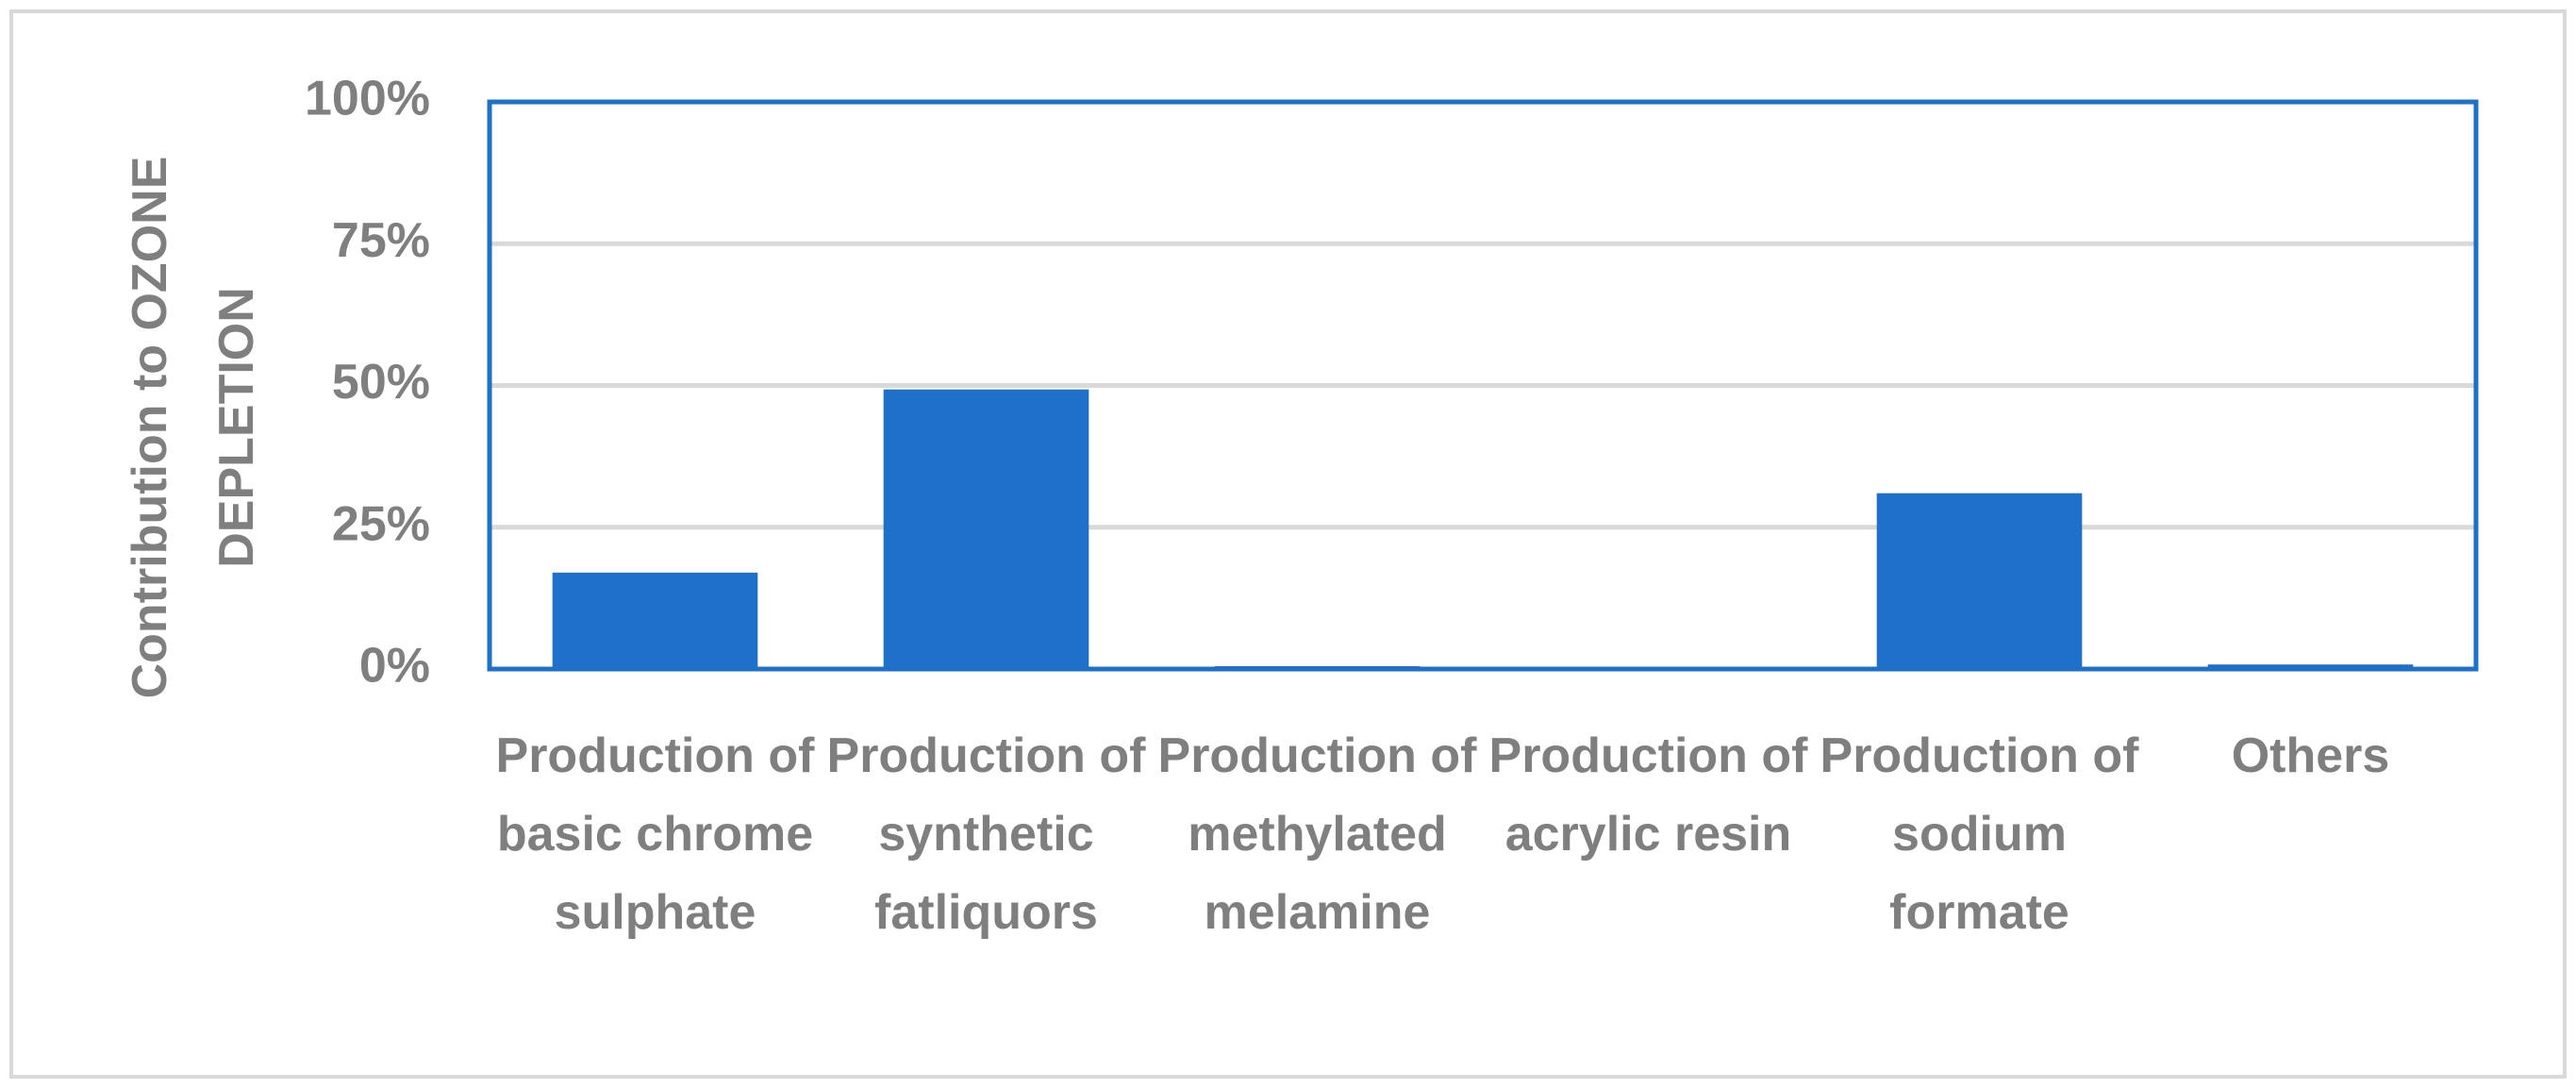  I want to click on x-tick-label: Production of methylated melamine, so click(1317, 834).